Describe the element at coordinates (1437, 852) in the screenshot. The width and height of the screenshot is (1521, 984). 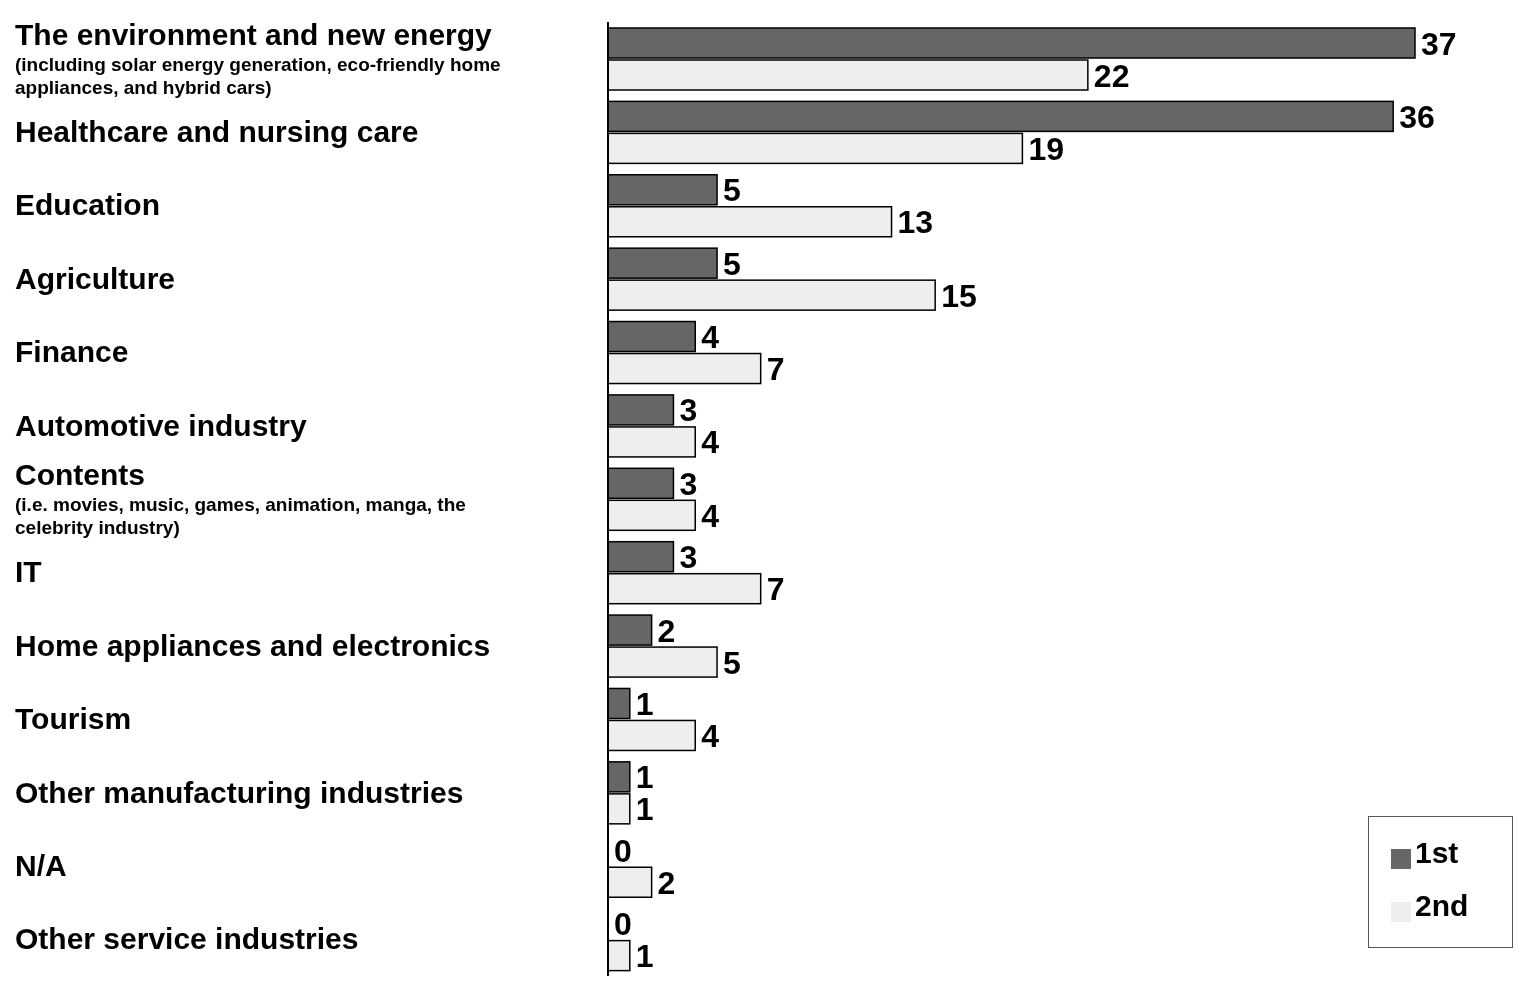
I see `legend-label: 1st` at that location.